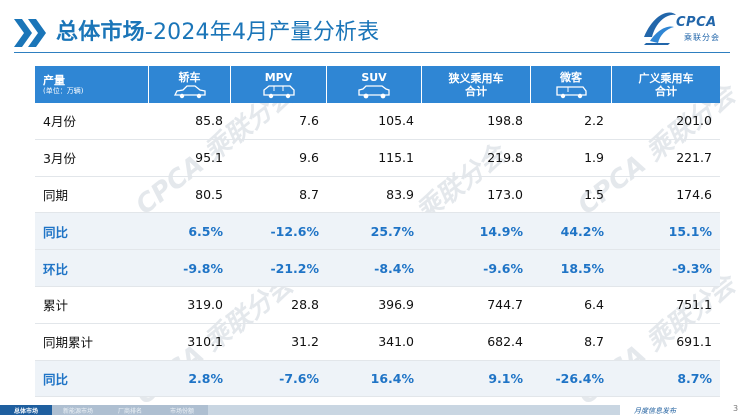  What do you see at coordinates (690, 231) in the screenshot?
I see `table-cell: 15.1%` at bounding box center [690, 231].